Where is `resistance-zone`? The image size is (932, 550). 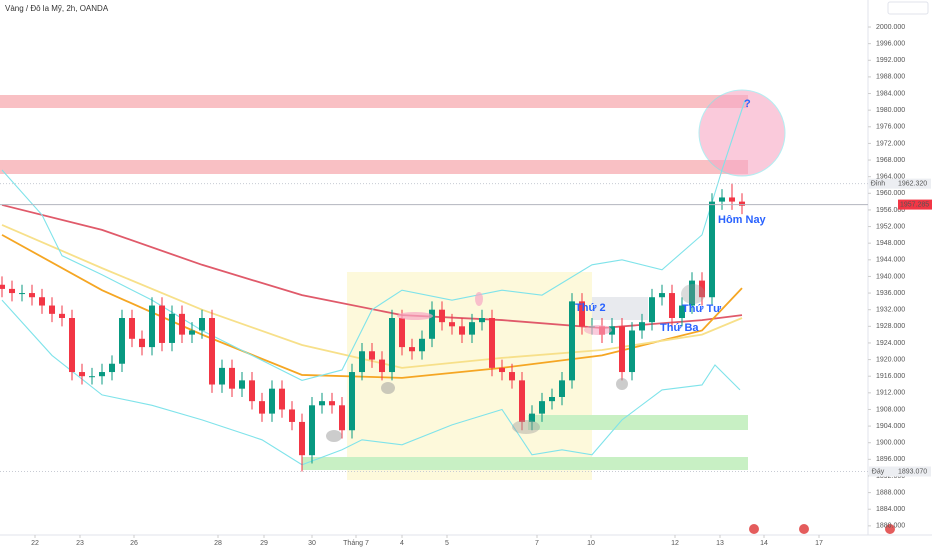
resistance-zone is located at coordinates (374, 167).